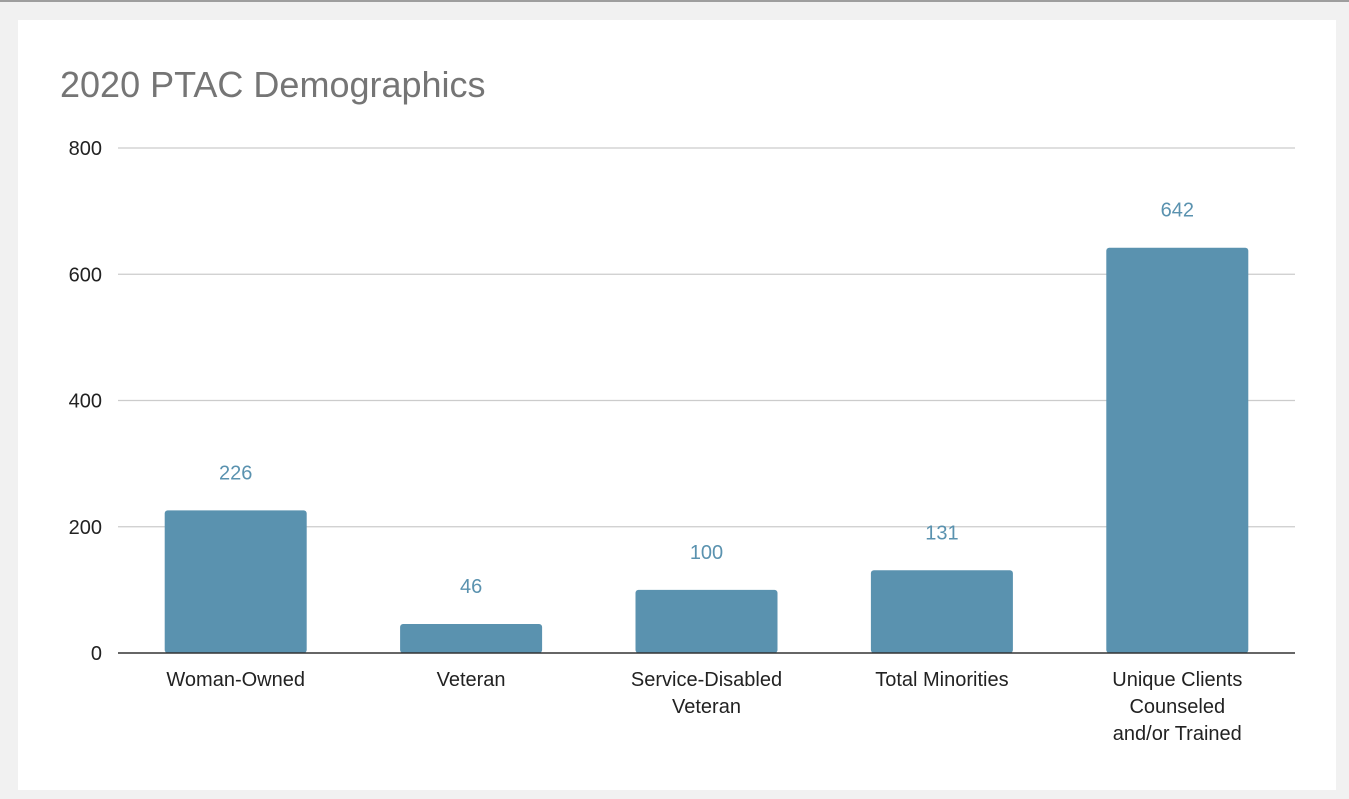 This screenshot has width=1349, height=799. I want to click on top-divider, so click(674, 1).